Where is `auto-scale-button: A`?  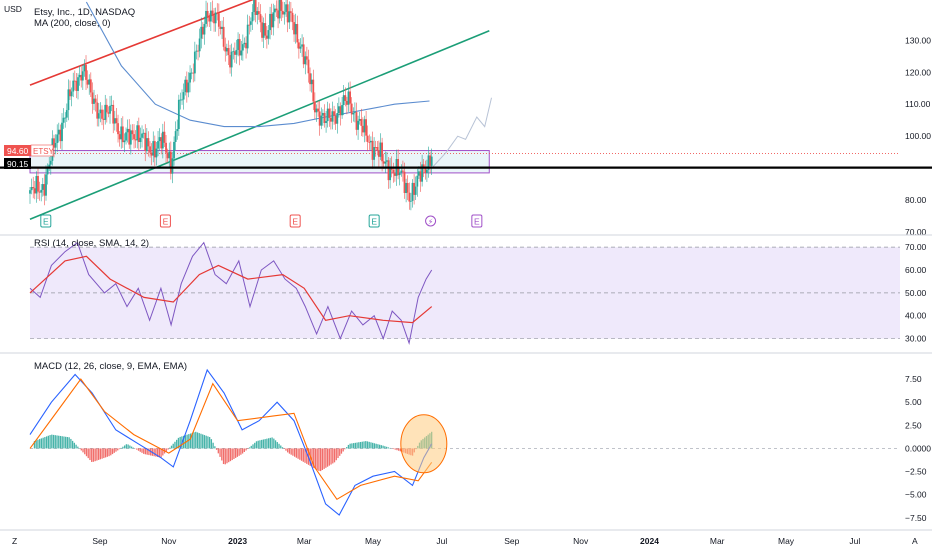
auto-scale-button: A is located at coordinates (915, 541).